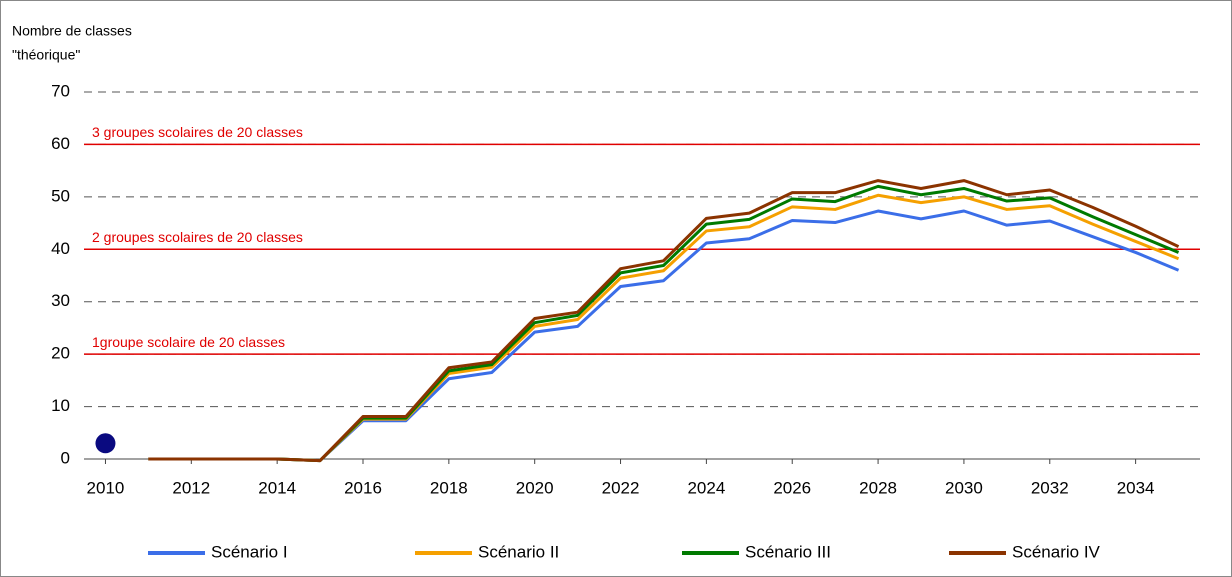 The image size is (1232, 577). What do you see at coordinates (518, 551) in the screenshot?
I see `legend-label: Scénario II` at bounding box center [518, 551].